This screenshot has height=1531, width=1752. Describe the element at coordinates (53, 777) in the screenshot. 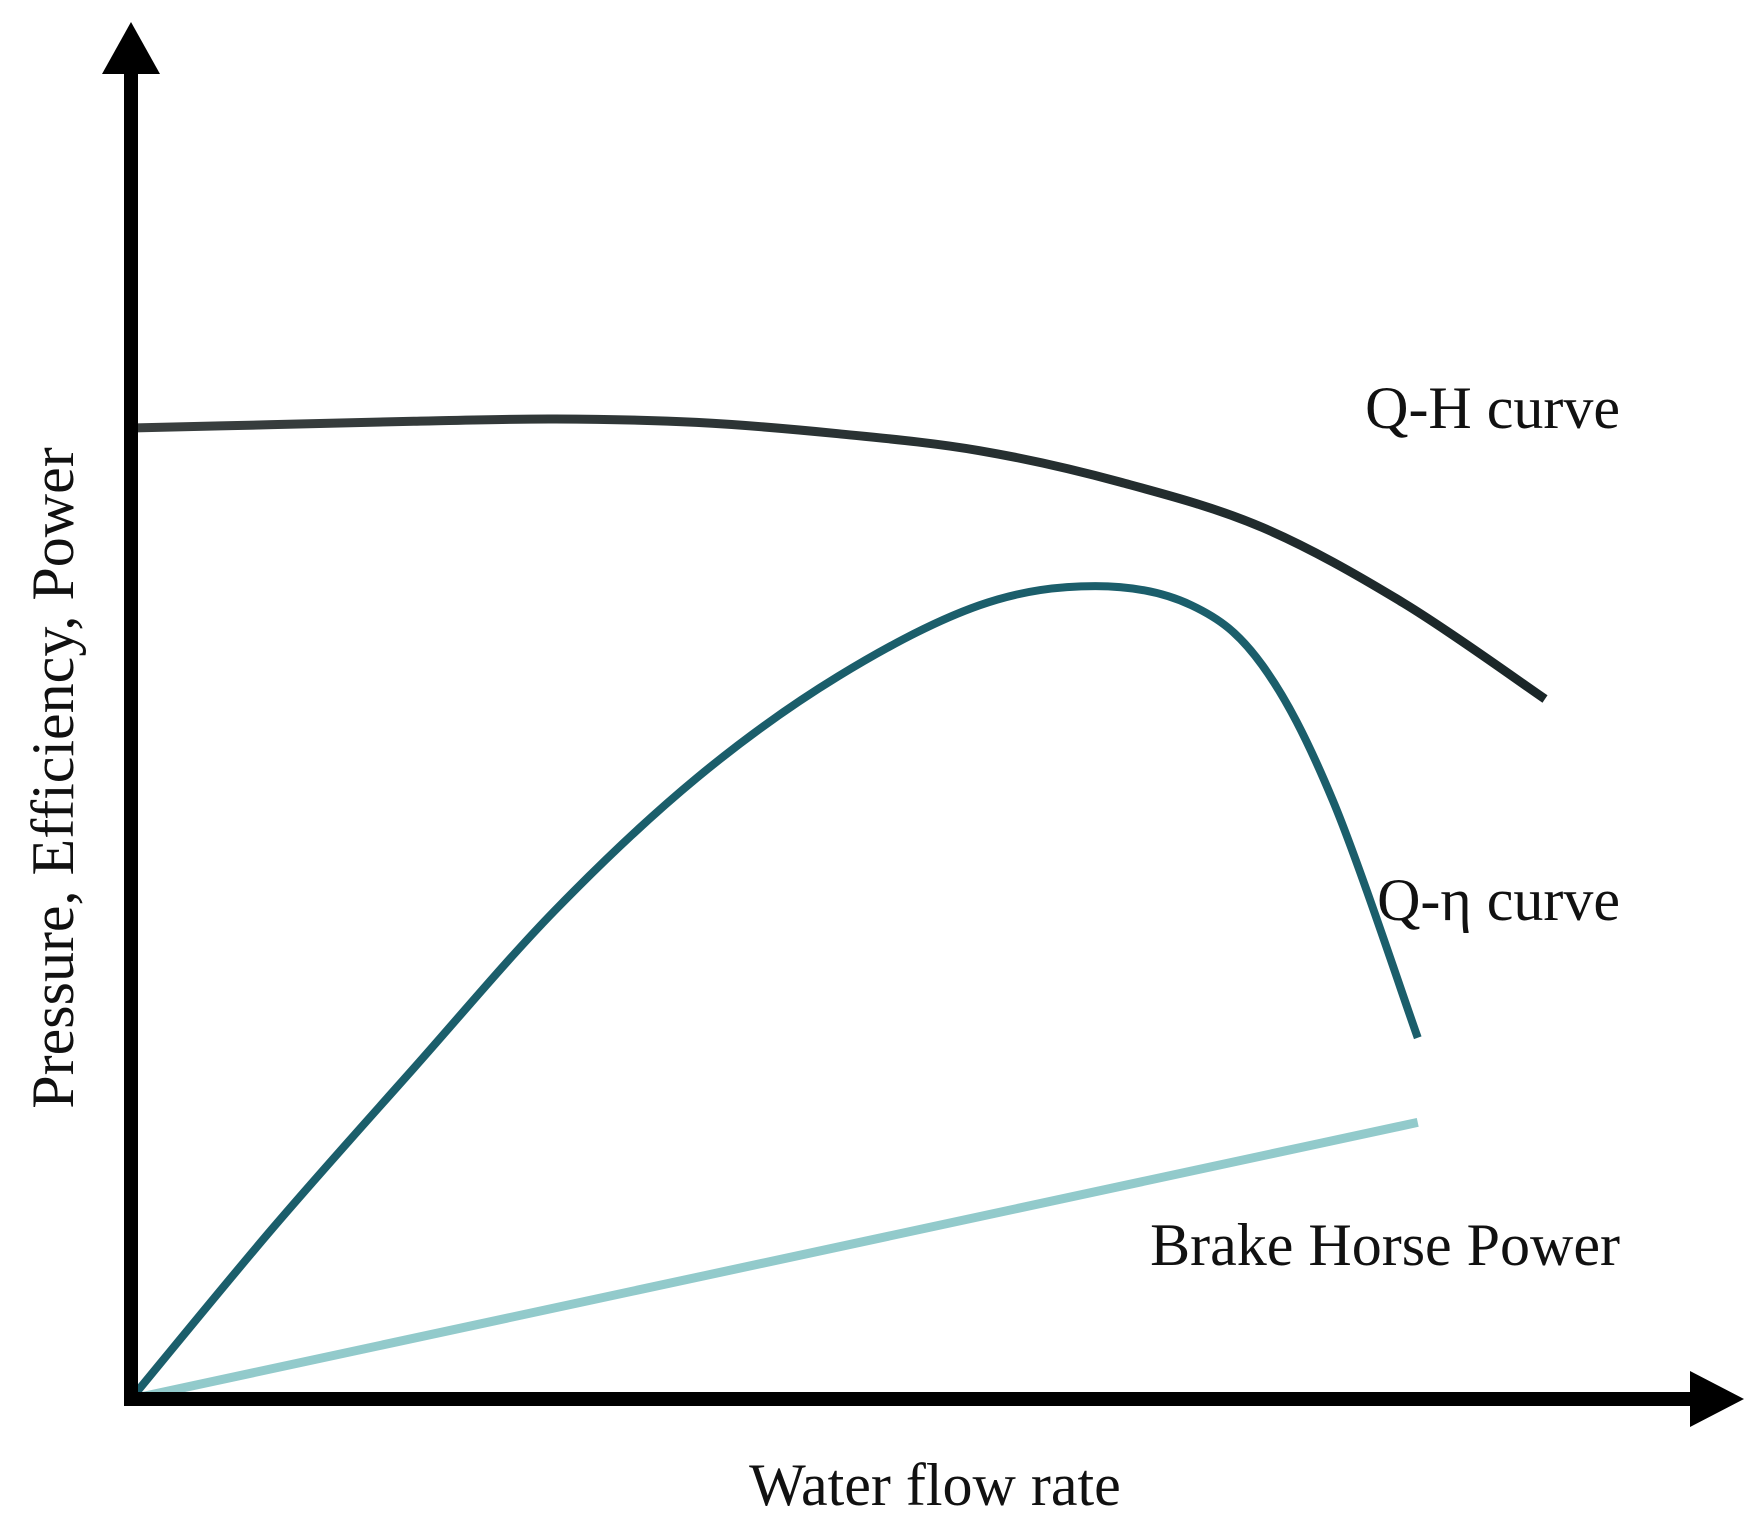

I see `y-axis-label: Pressure, Efficiency, Power` at that location.